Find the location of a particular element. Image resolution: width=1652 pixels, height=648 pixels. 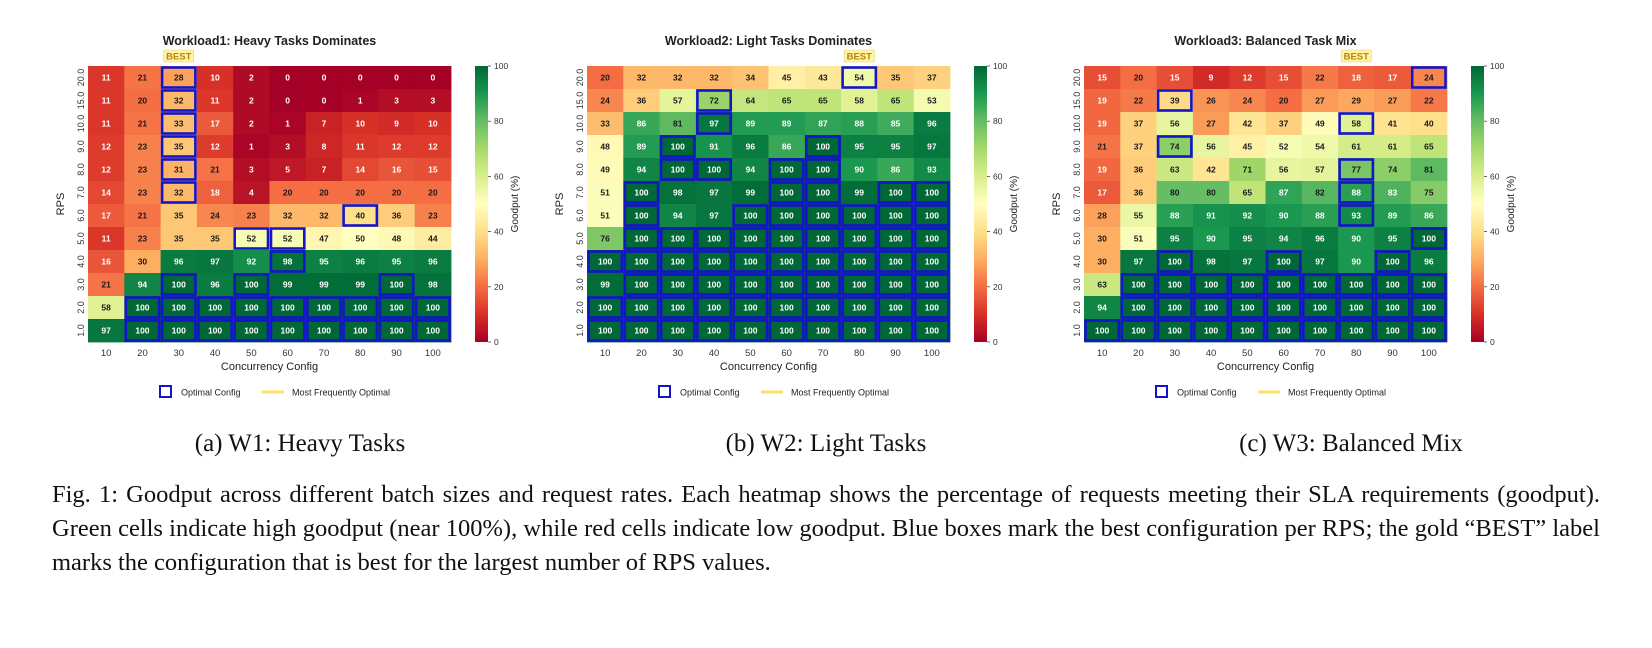

best-badge is located at coordinates (1356, 56).